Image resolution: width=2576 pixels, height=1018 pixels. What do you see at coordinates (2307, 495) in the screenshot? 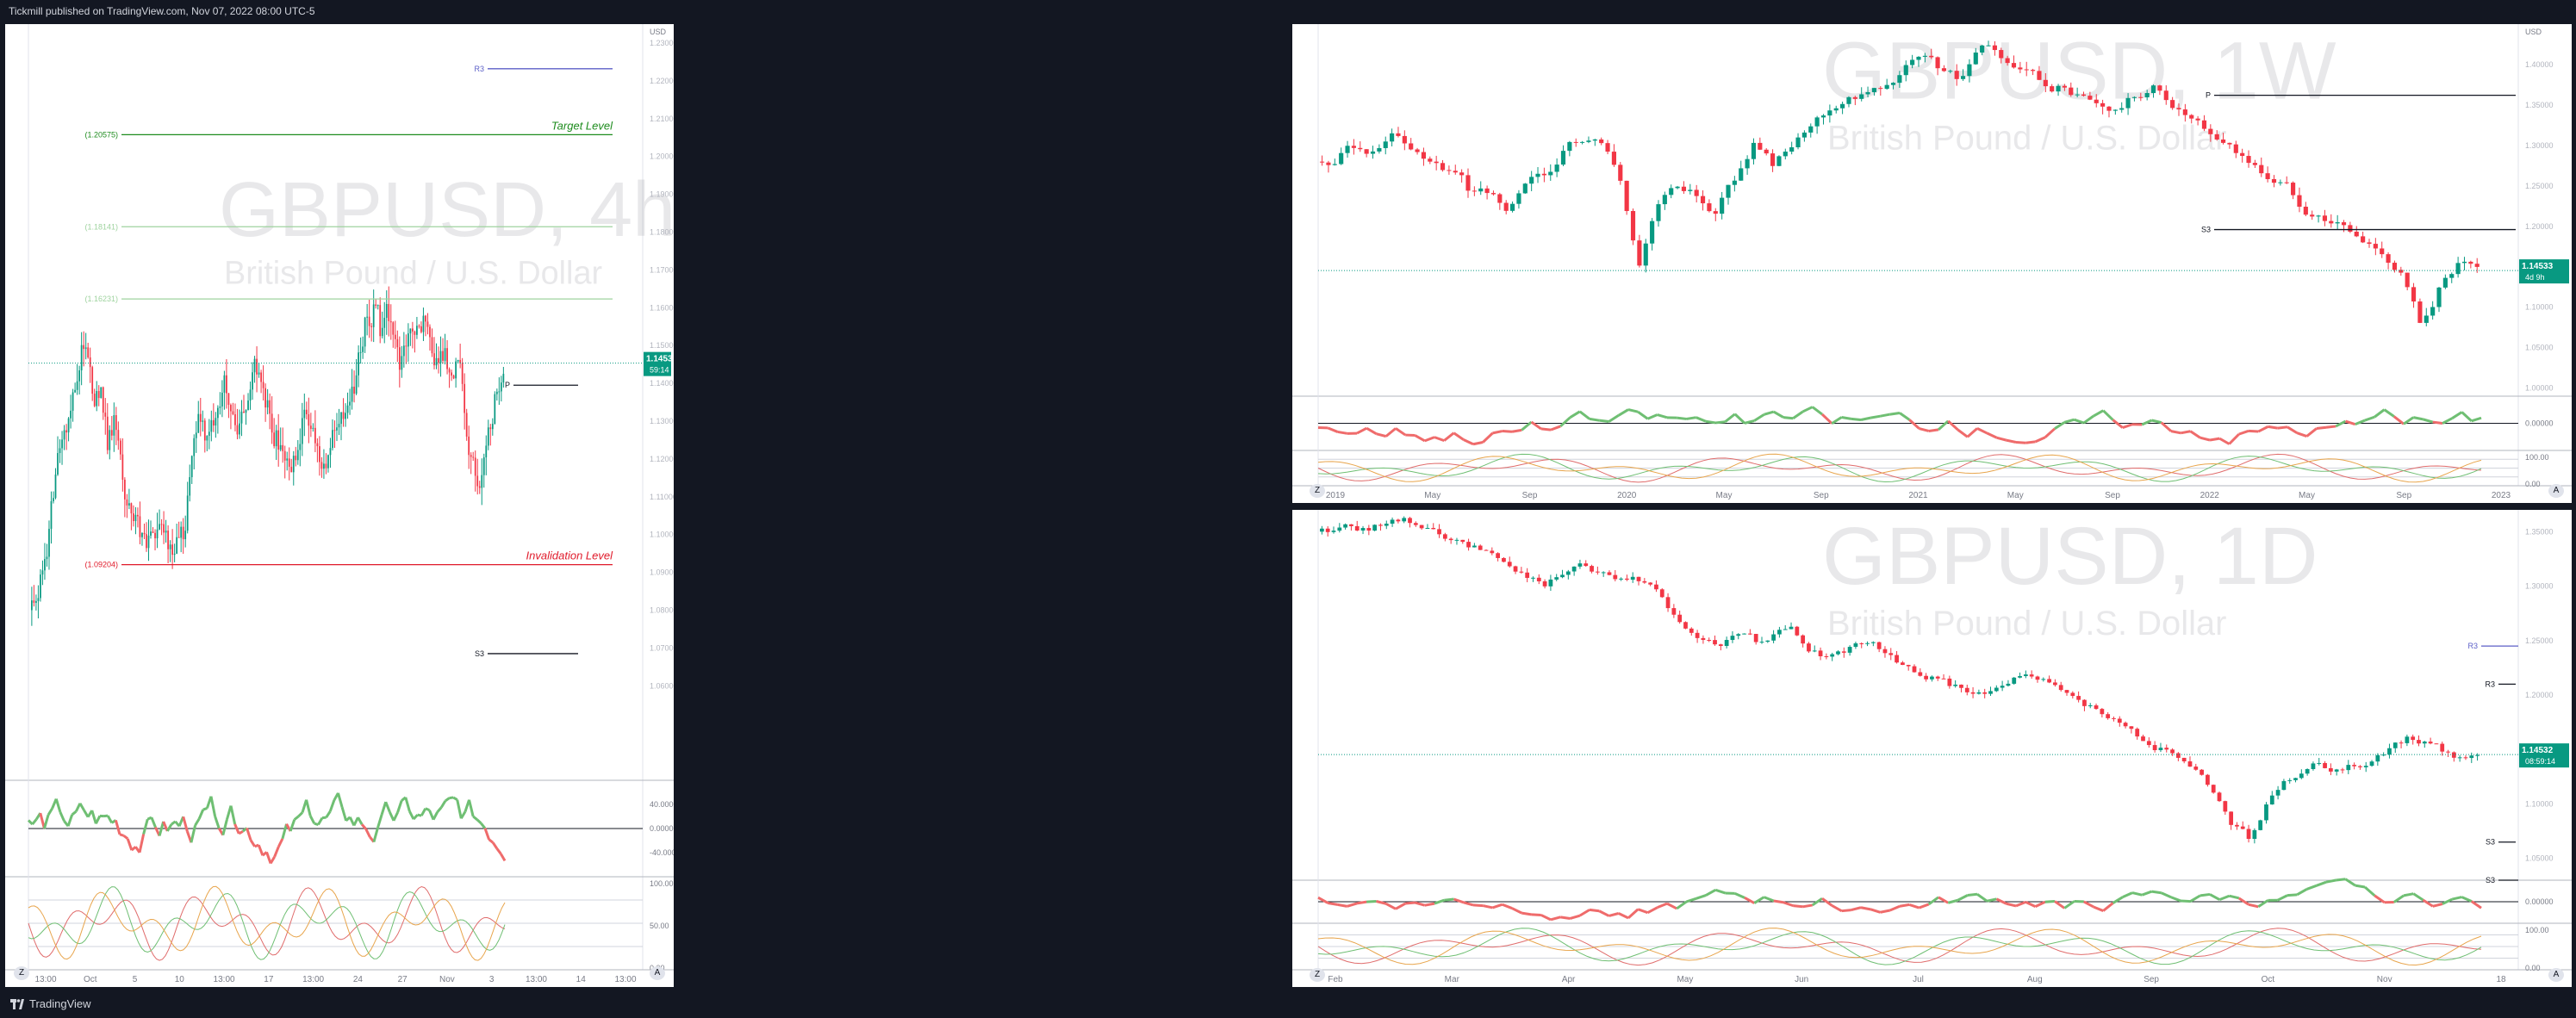
I see `x-tick-label: May` at bounding box center [2307, 495].